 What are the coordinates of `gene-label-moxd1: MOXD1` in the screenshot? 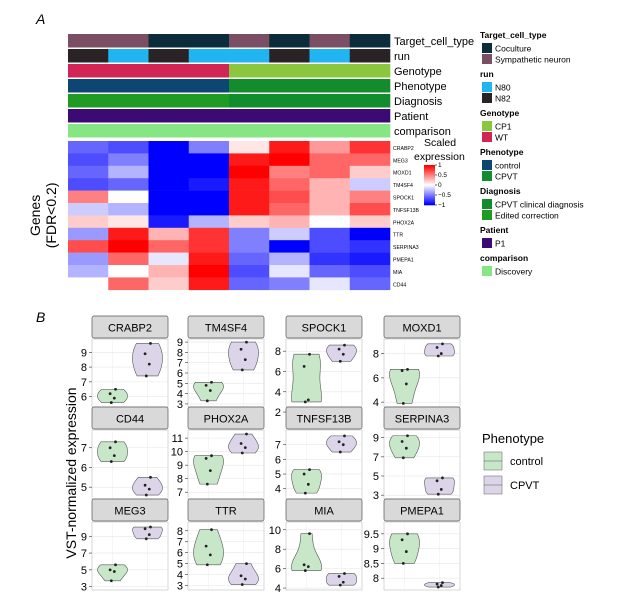 It's located at (402, 174).